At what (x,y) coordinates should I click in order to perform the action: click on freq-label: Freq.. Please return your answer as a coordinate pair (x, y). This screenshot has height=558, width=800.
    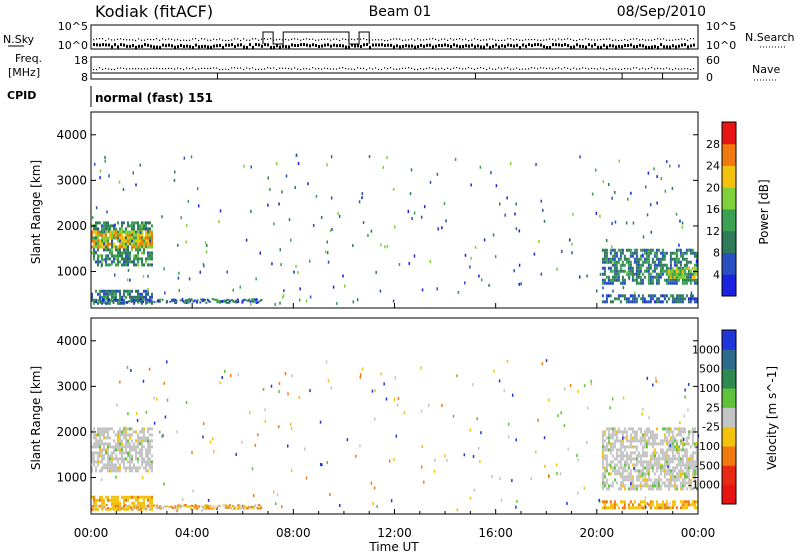
    Looking at the image, I should click on (28, 58).